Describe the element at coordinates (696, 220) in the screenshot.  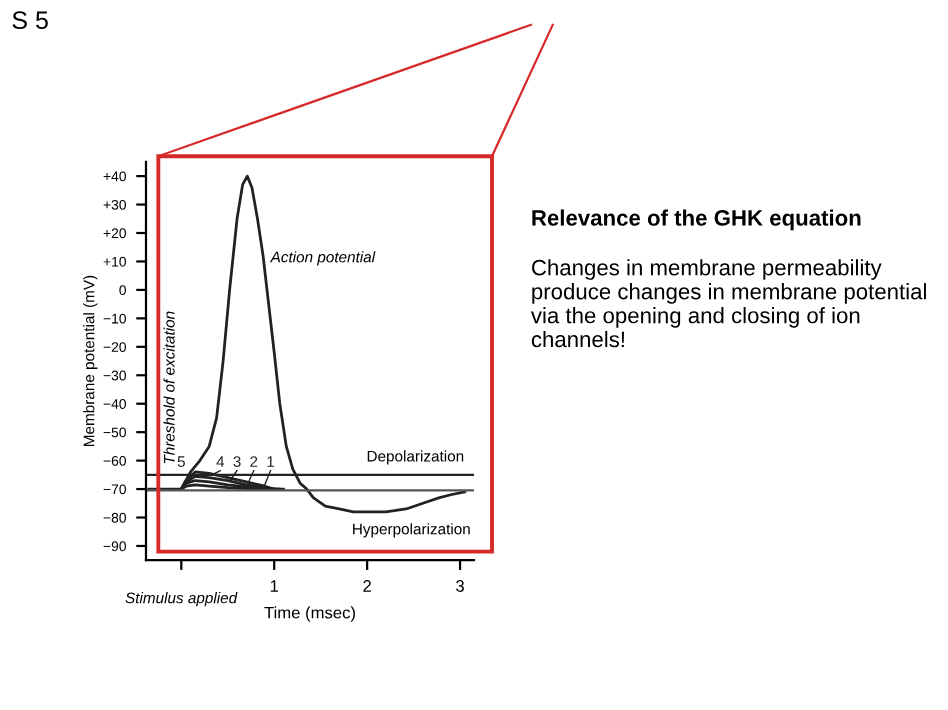
I see `text: Relevance of the GHK equation` at that location.